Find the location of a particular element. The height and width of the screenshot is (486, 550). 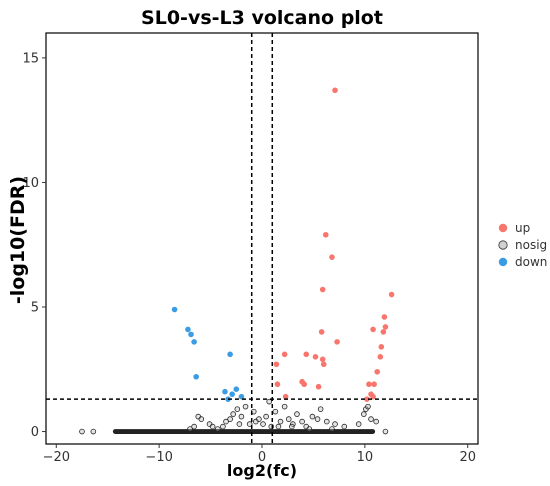

legend: up nosig down is located at coordinates (522, 245).